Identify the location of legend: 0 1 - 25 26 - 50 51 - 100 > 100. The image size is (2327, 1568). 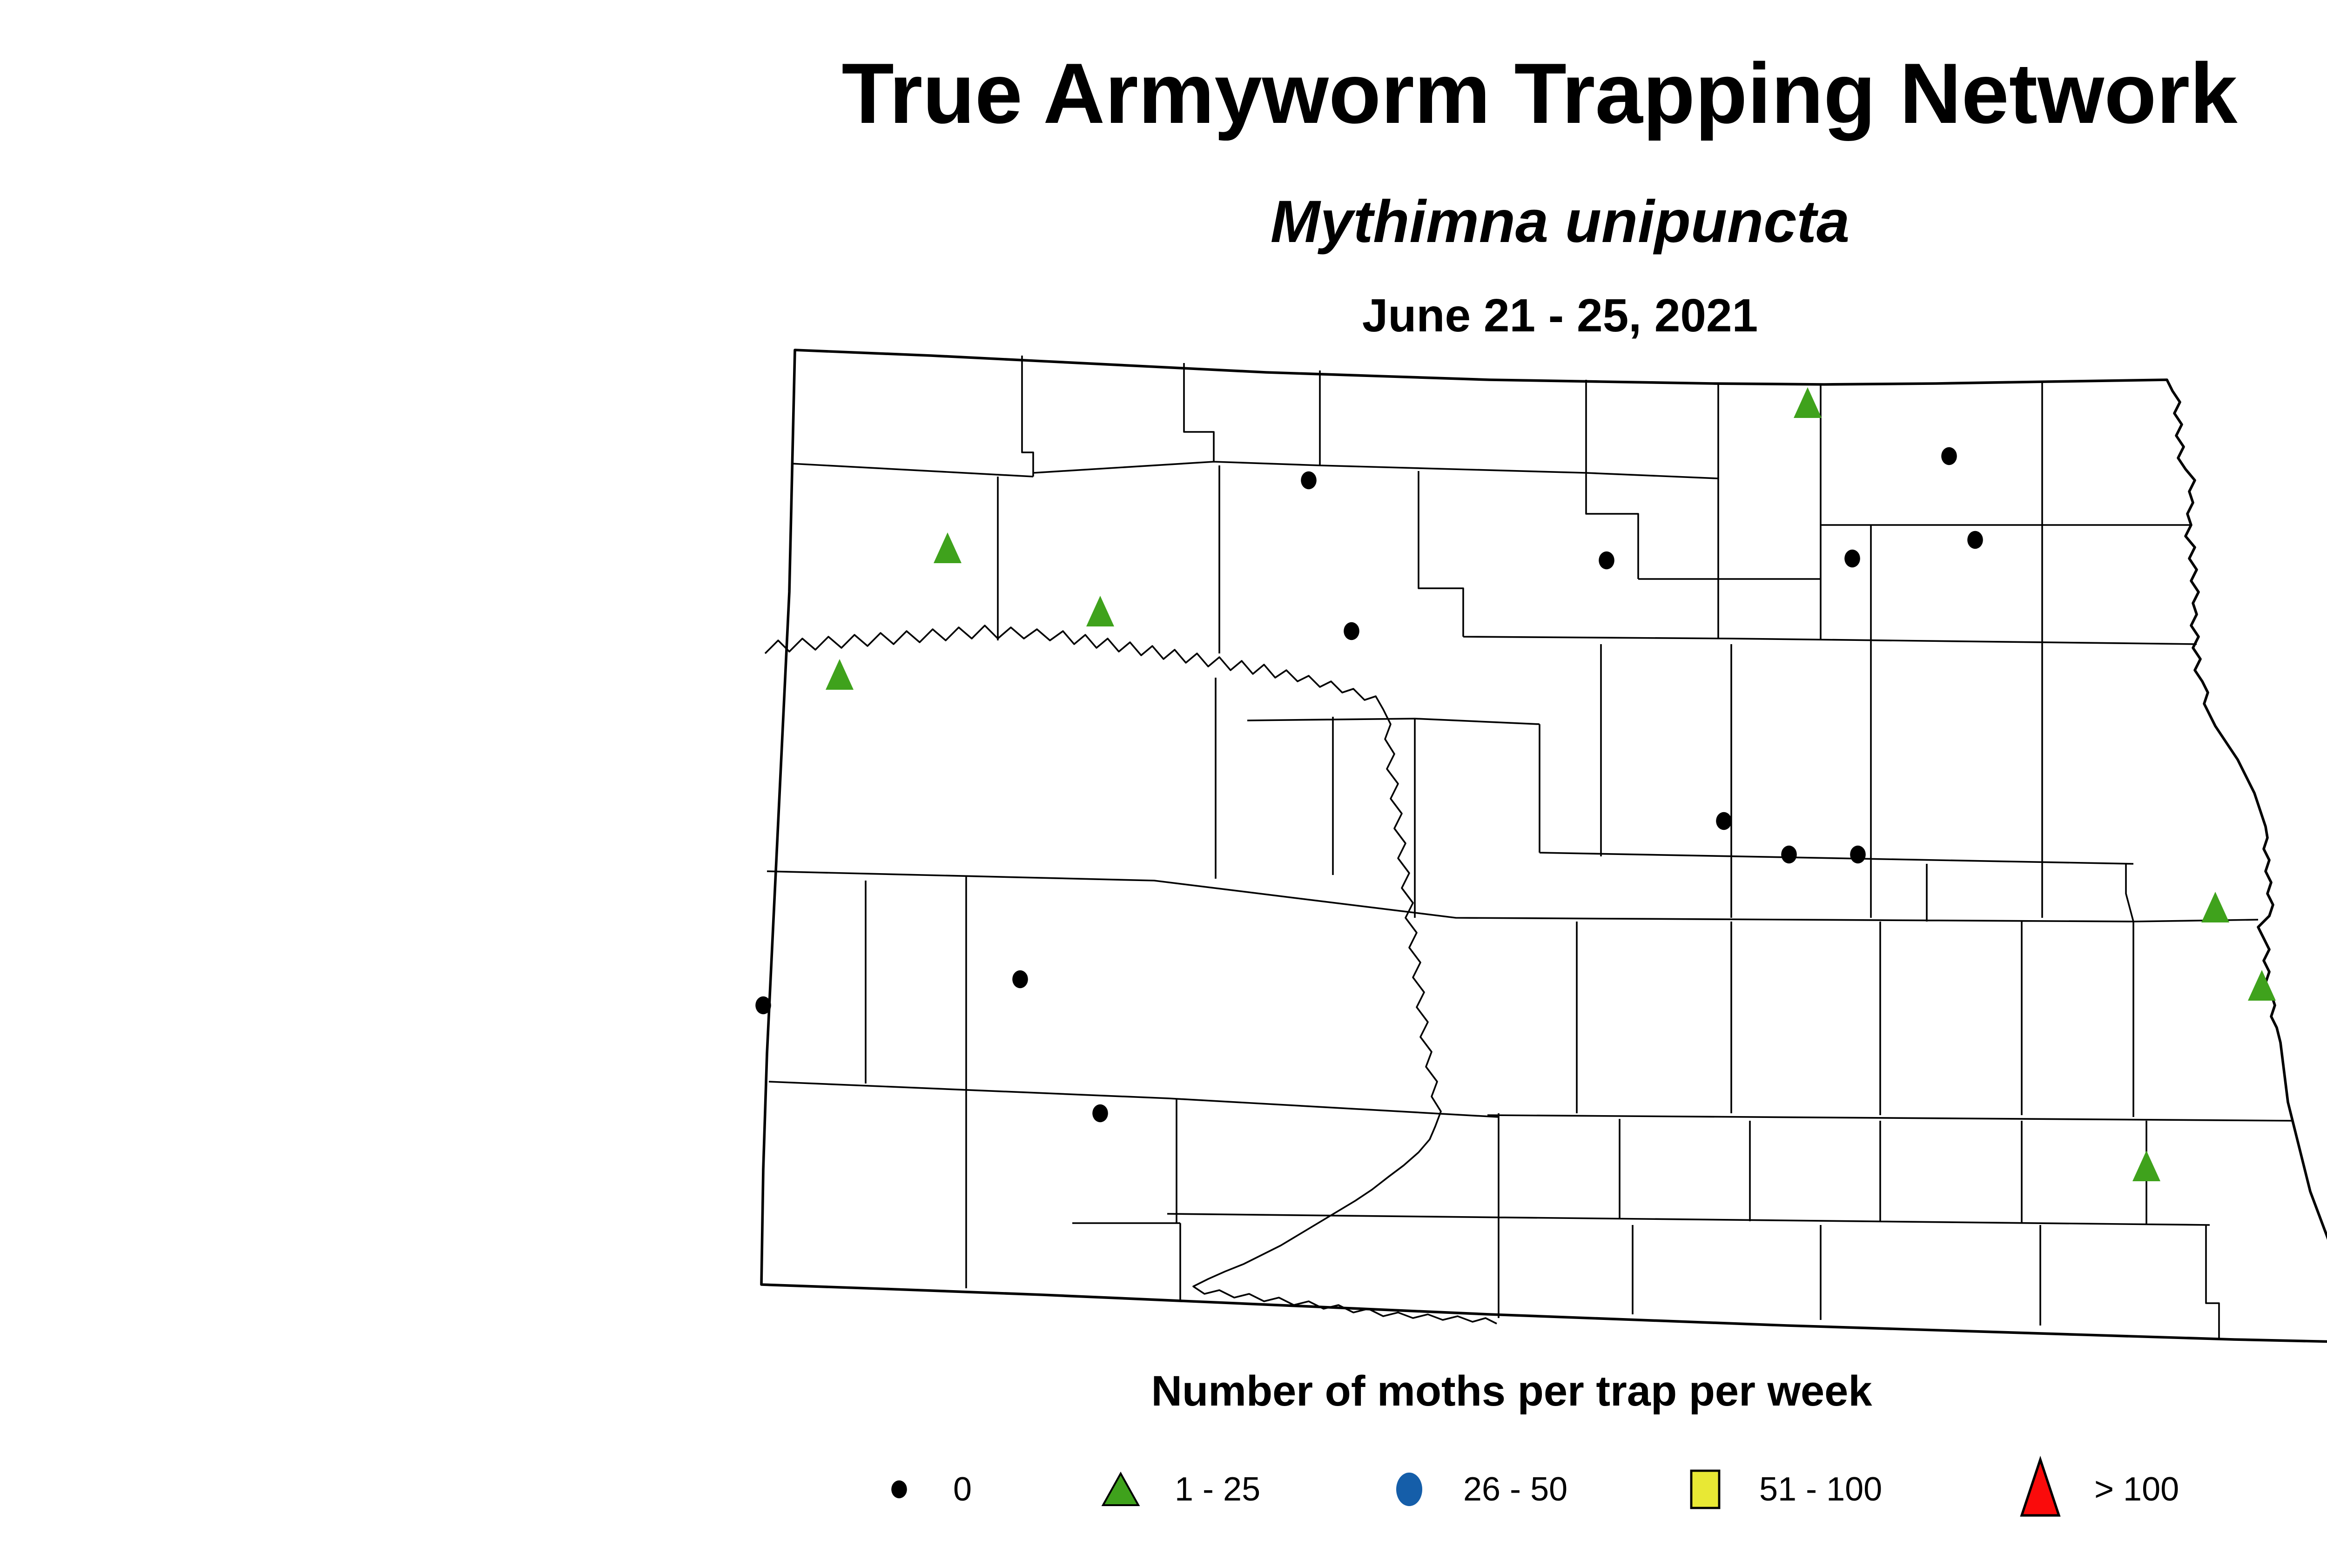
(1163, 1489).